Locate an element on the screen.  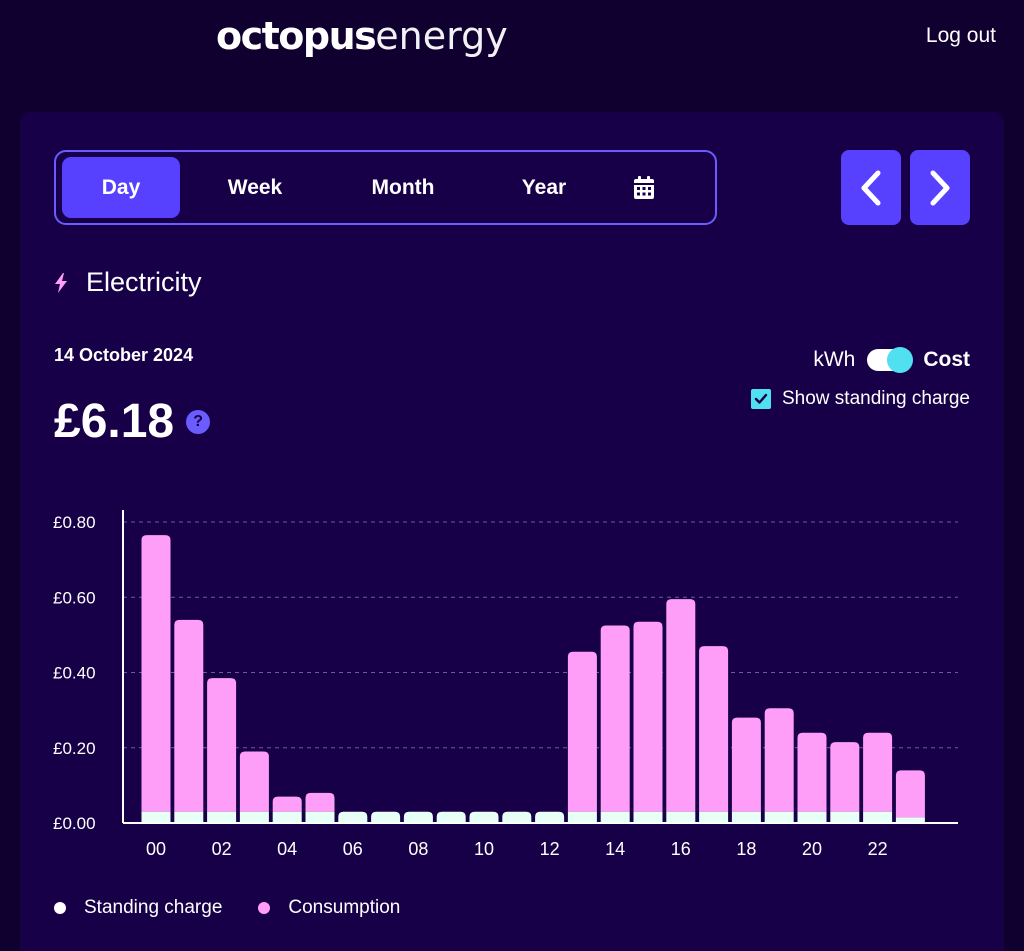
x-tick-label: 00 is located at coordinates (156, 849).